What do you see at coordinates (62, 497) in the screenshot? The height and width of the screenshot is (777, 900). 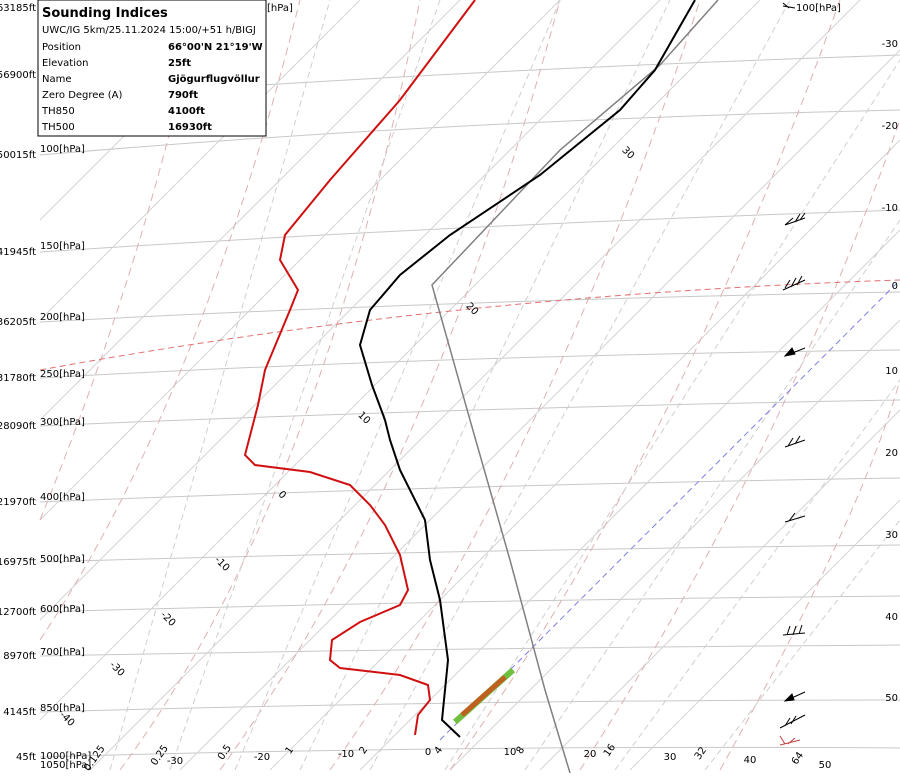 I see `pressure-label: 400[hPa]` at bounding box center [62, 497].